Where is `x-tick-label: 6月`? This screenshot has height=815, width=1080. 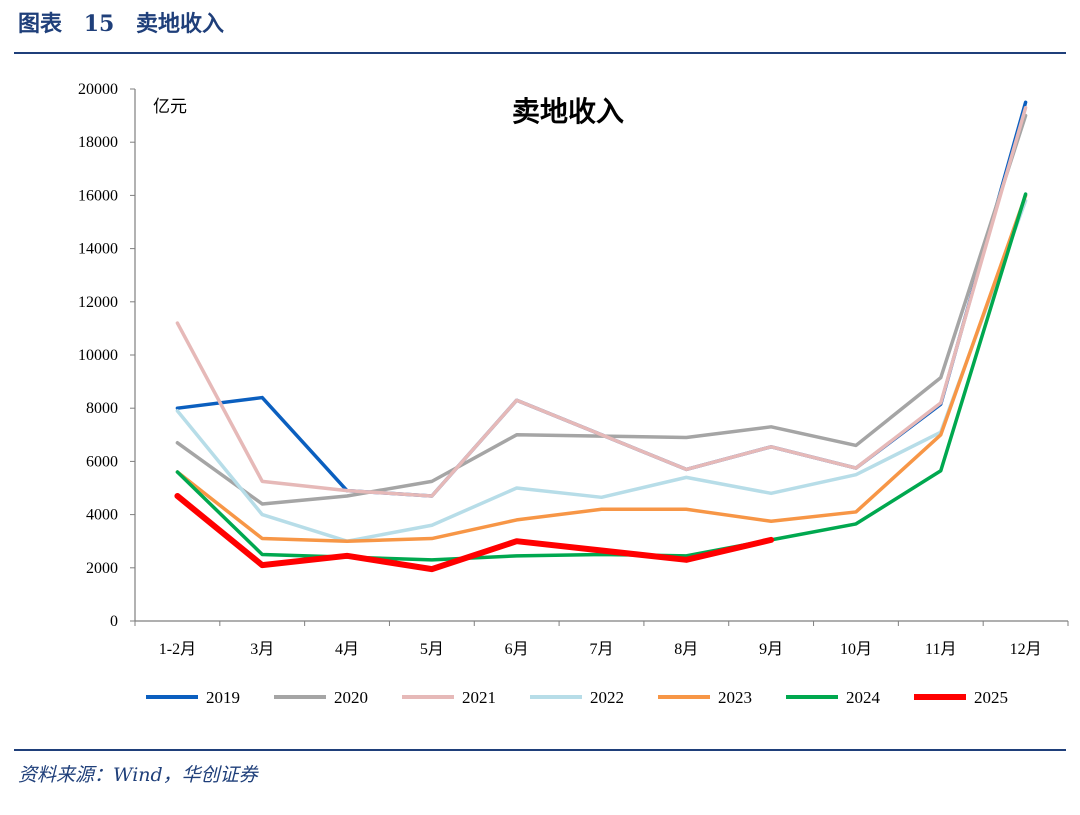 x-tick-label: 6月 is located at coordinates (517, 649).